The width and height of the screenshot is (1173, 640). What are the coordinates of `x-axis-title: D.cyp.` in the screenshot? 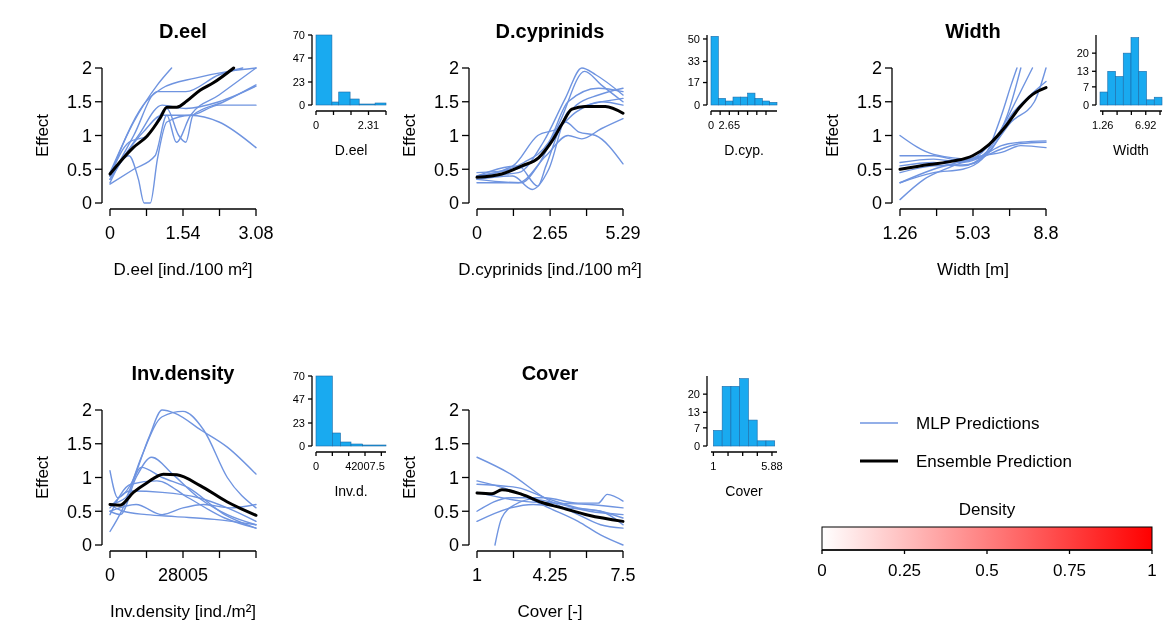 It's located at (744, 150).